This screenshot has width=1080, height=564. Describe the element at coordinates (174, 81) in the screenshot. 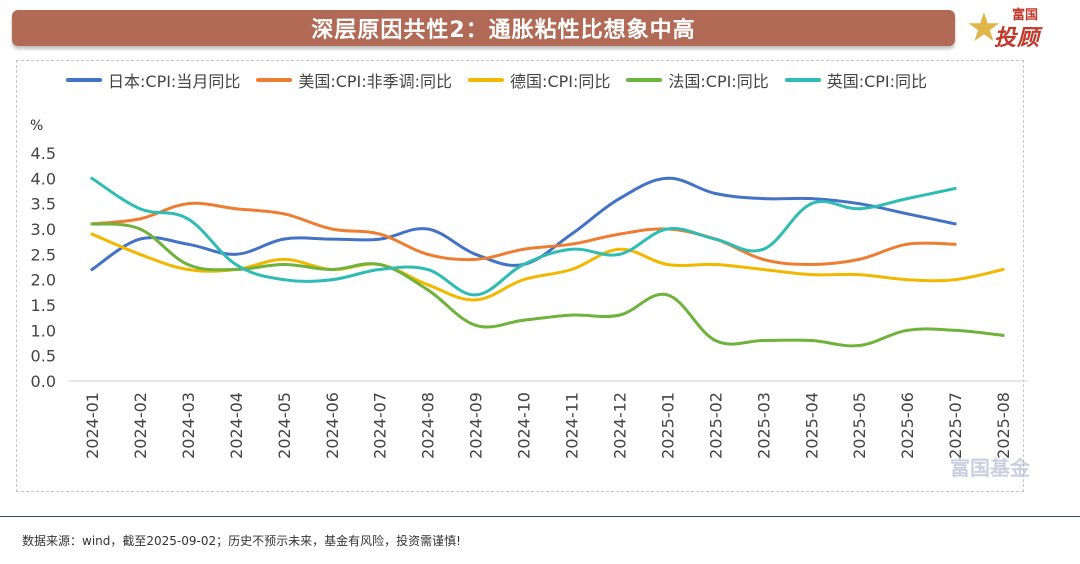

I see `legend-label: 日本:CPI:当月同比` at that location.